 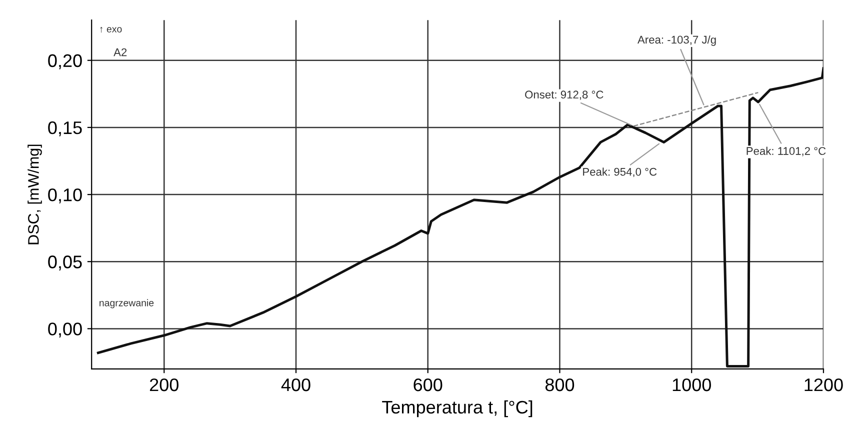 What do you see at coordinates (127, 303) in the screenshot?
I see `annotation: nagrzewanie` at bounding box center [127, 303].